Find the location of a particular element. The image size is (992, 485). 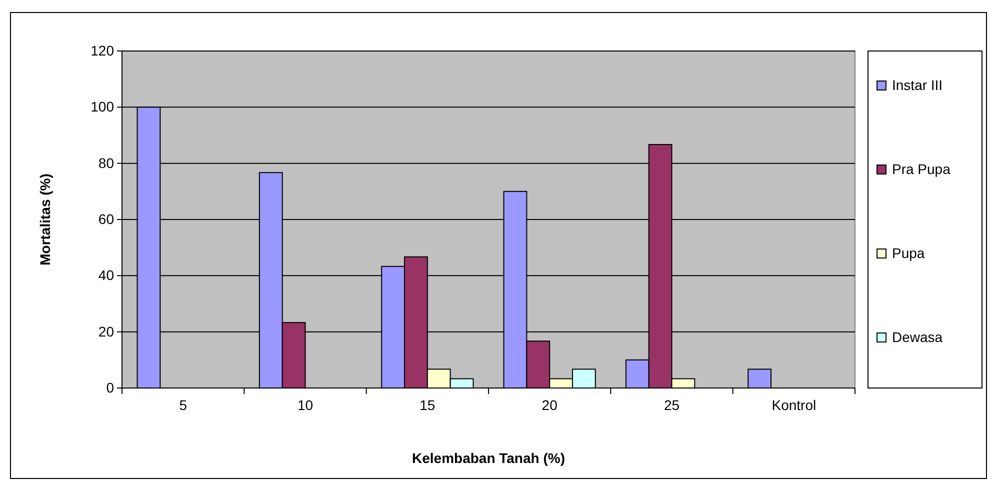

y-tick-label: 120 is located at coordinates (102, 50).